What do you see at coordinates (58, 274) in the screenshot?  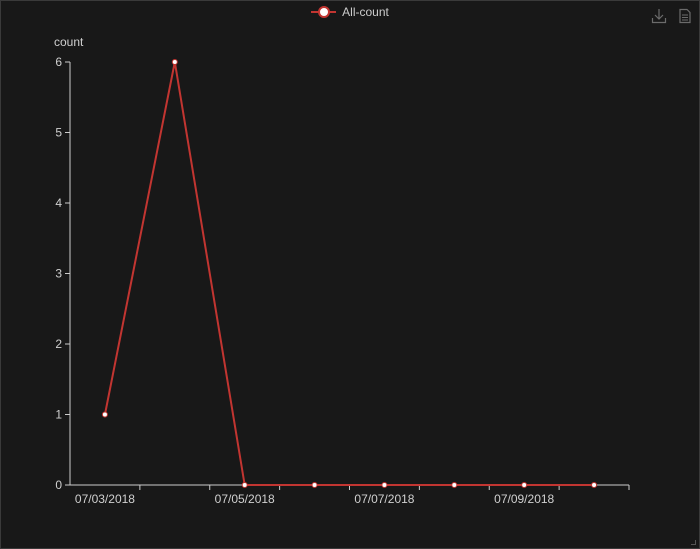 I see `y-tick-label: 3` at bounding box center [58, 274].